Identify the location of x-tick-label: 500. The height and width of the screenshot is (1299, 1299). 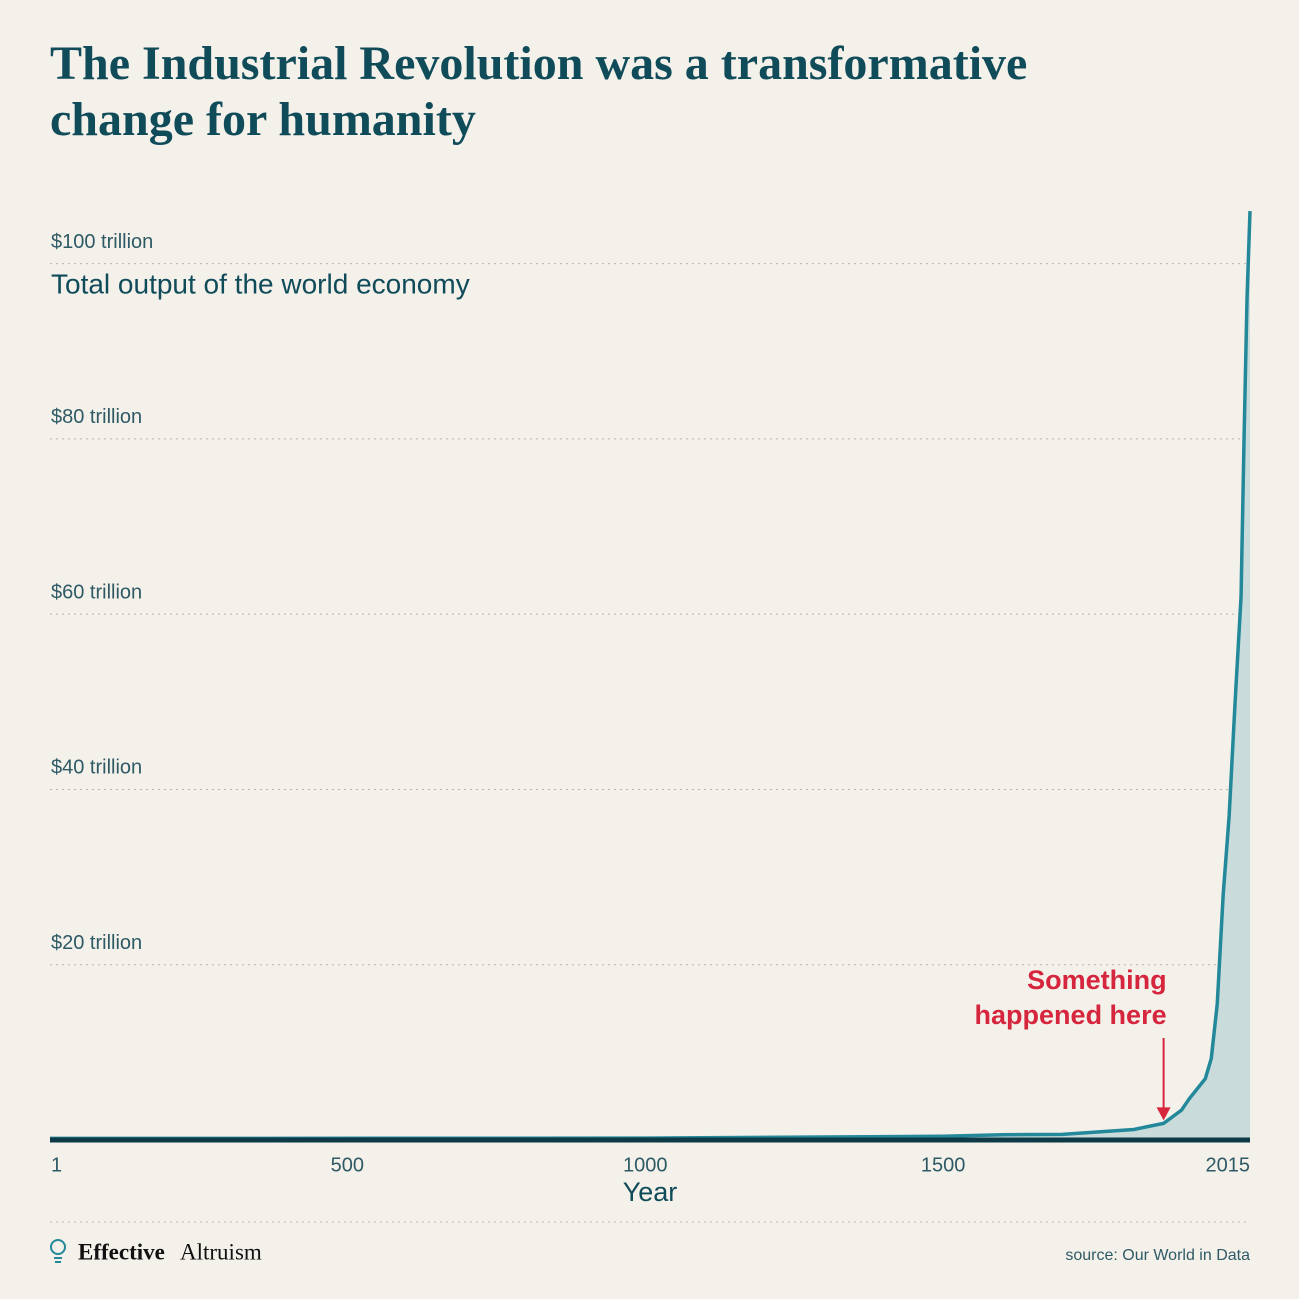
(347, 1165).